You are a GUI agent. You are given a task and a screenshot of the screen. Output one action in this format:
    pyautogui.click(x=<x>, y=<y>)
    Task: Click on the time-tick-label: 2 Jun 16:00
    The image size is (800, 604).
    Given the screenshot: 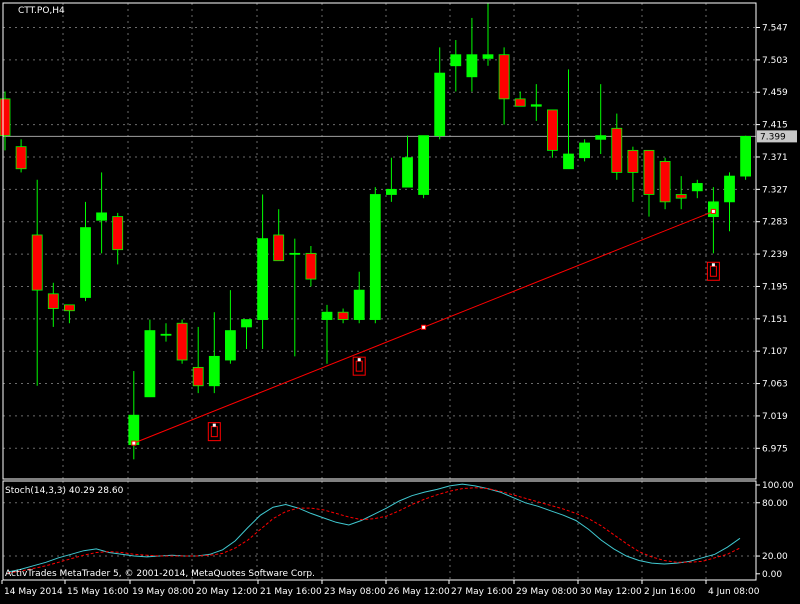 What is the action you would take?
    pyautogui.click(x=670, y=592)
    